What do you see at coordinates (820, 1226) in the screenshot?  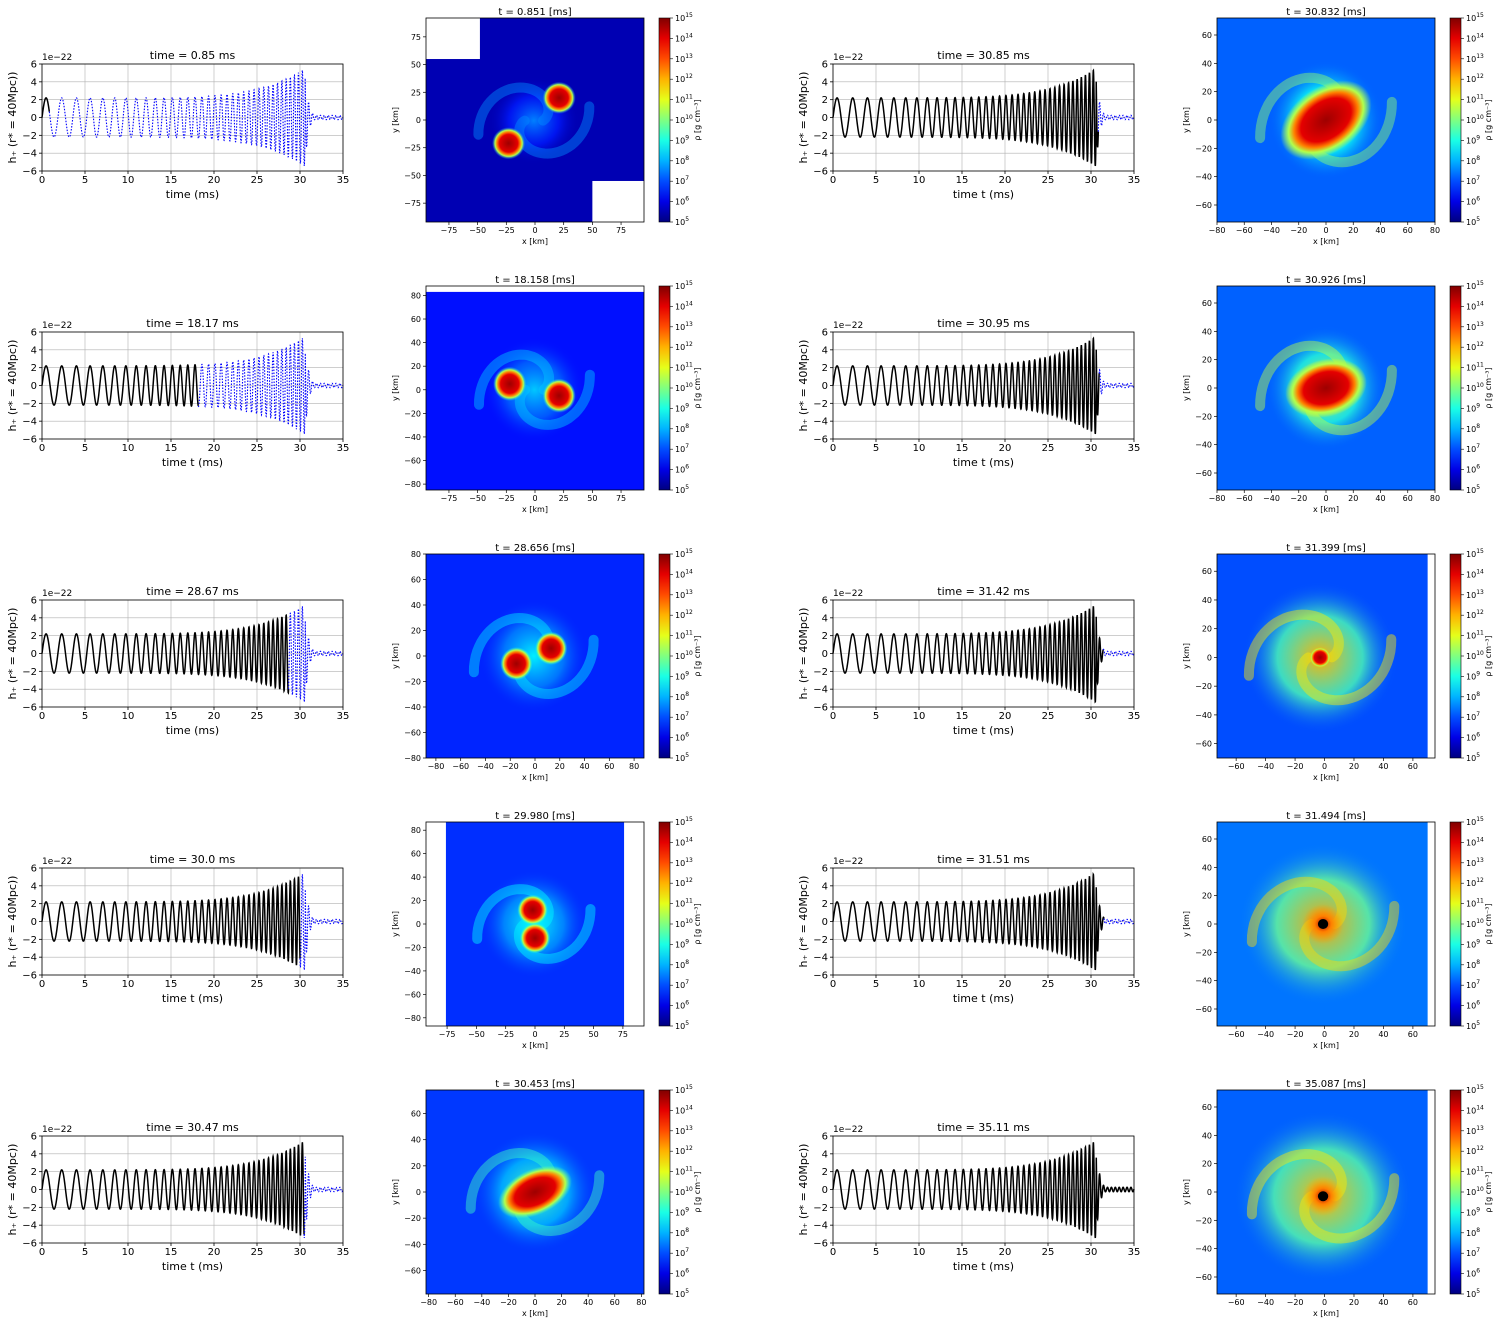 I see `strain-ytick-label: −4` at bounding box center [820, 1226].